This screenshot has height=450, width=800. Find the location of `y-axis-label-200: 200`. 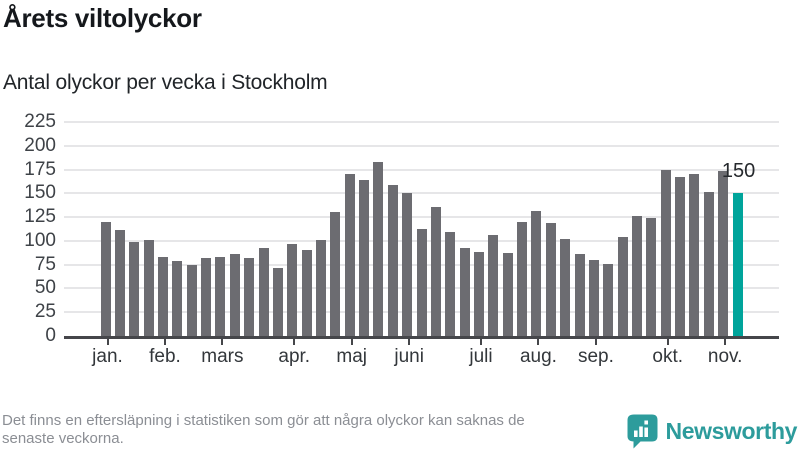

y-axis-label-200: 200 is located at coordinates (40, 145).